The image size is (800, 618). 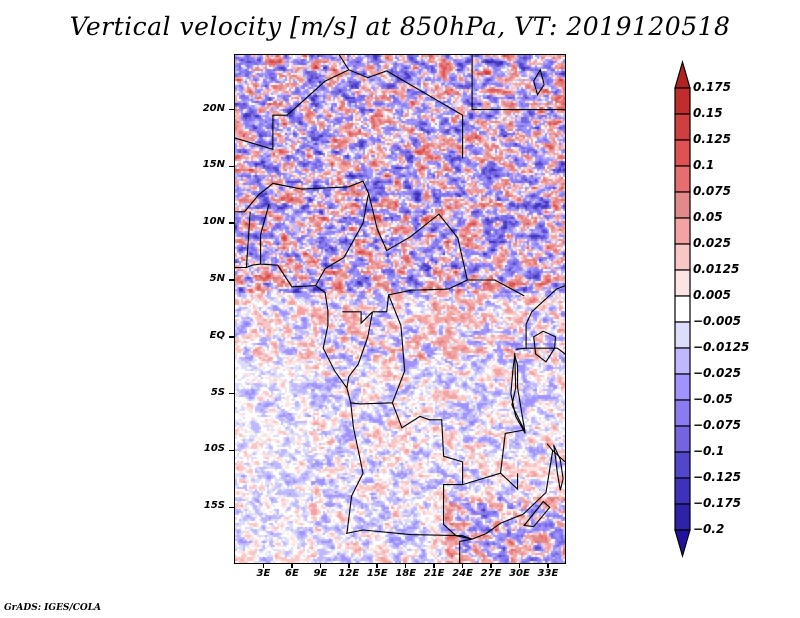 What do you see at coordinates (53, 608) in the screenshot?
I see `grads-credit: GrADS: IGES/COLA` at bounding box center [53, 608].